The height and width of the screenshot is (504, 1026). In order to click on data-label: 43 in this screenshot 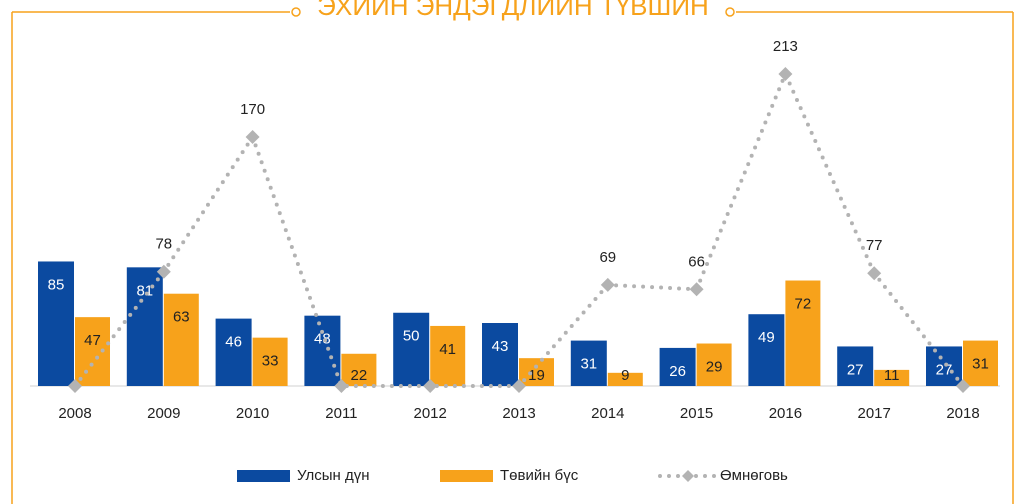, I will do `click(500, 346)`.